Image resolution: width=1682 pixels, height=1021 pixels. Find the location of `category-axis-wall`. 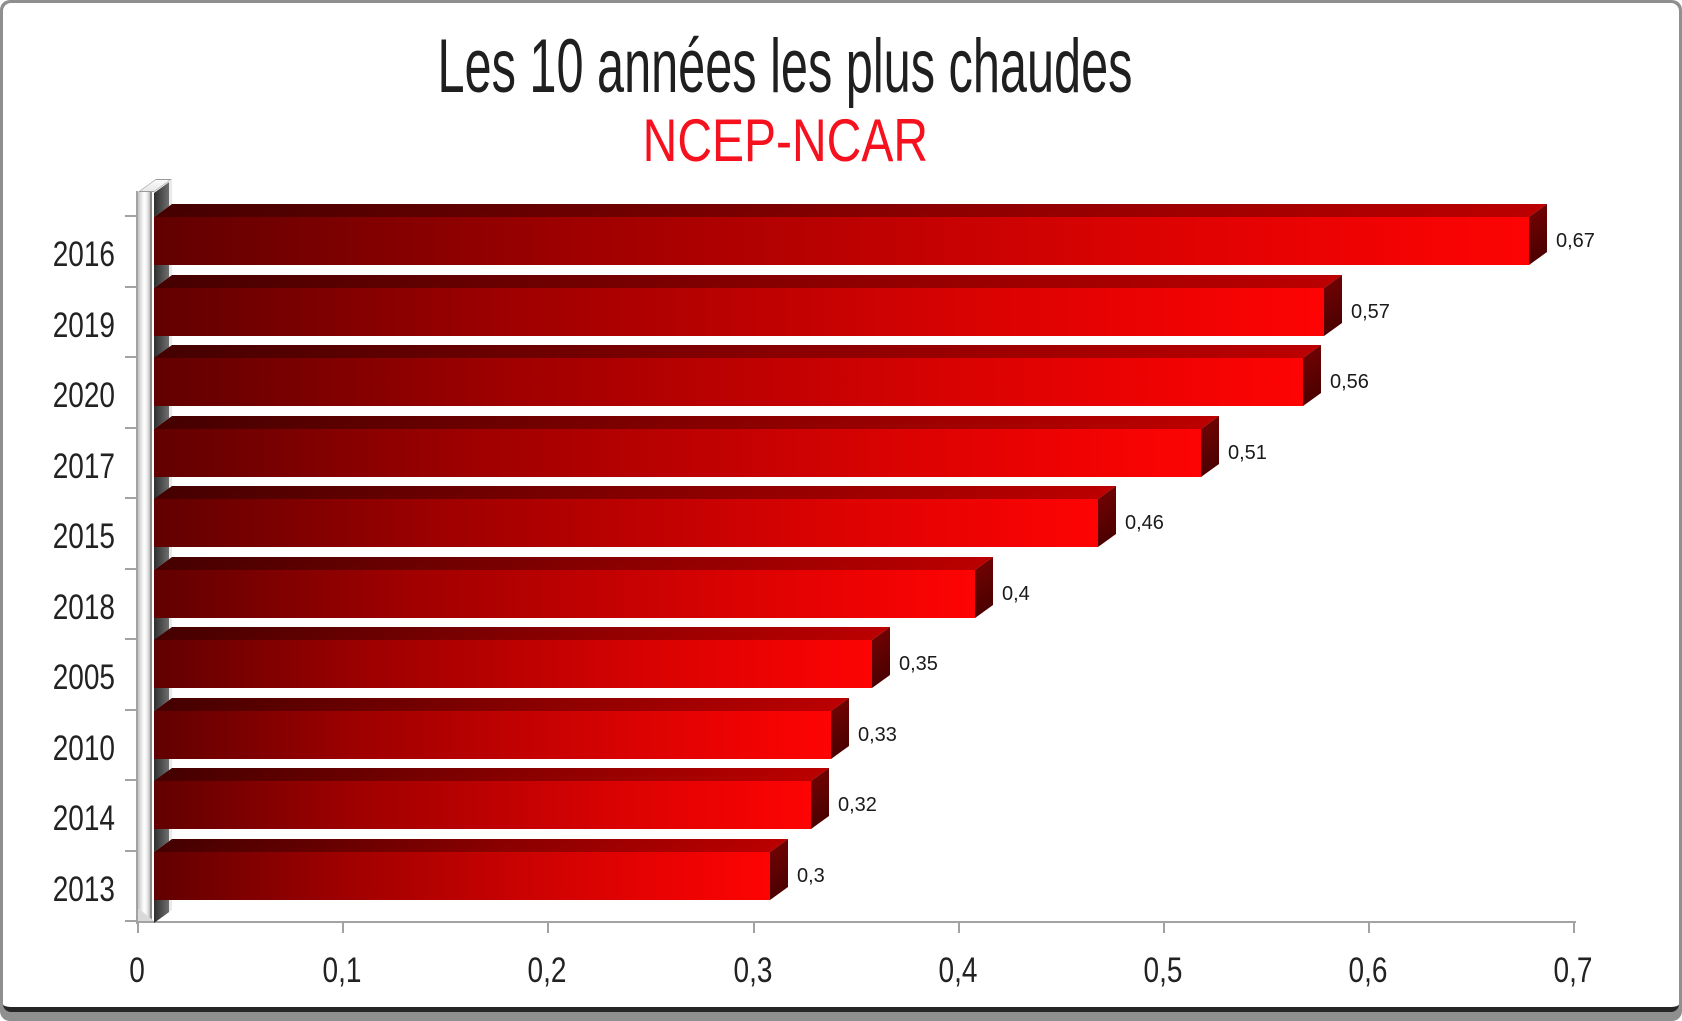

category-axis-wall is located at coordinates (145, 557).